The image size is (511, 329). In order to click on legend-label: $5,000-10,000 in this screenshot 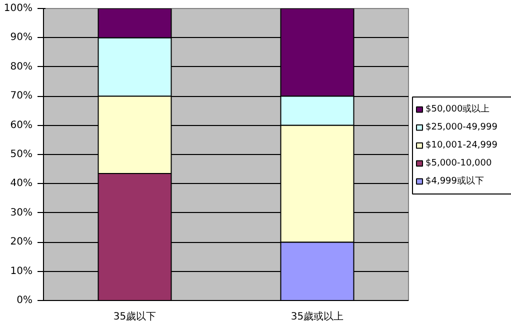, I will do `click(459, 163)`.